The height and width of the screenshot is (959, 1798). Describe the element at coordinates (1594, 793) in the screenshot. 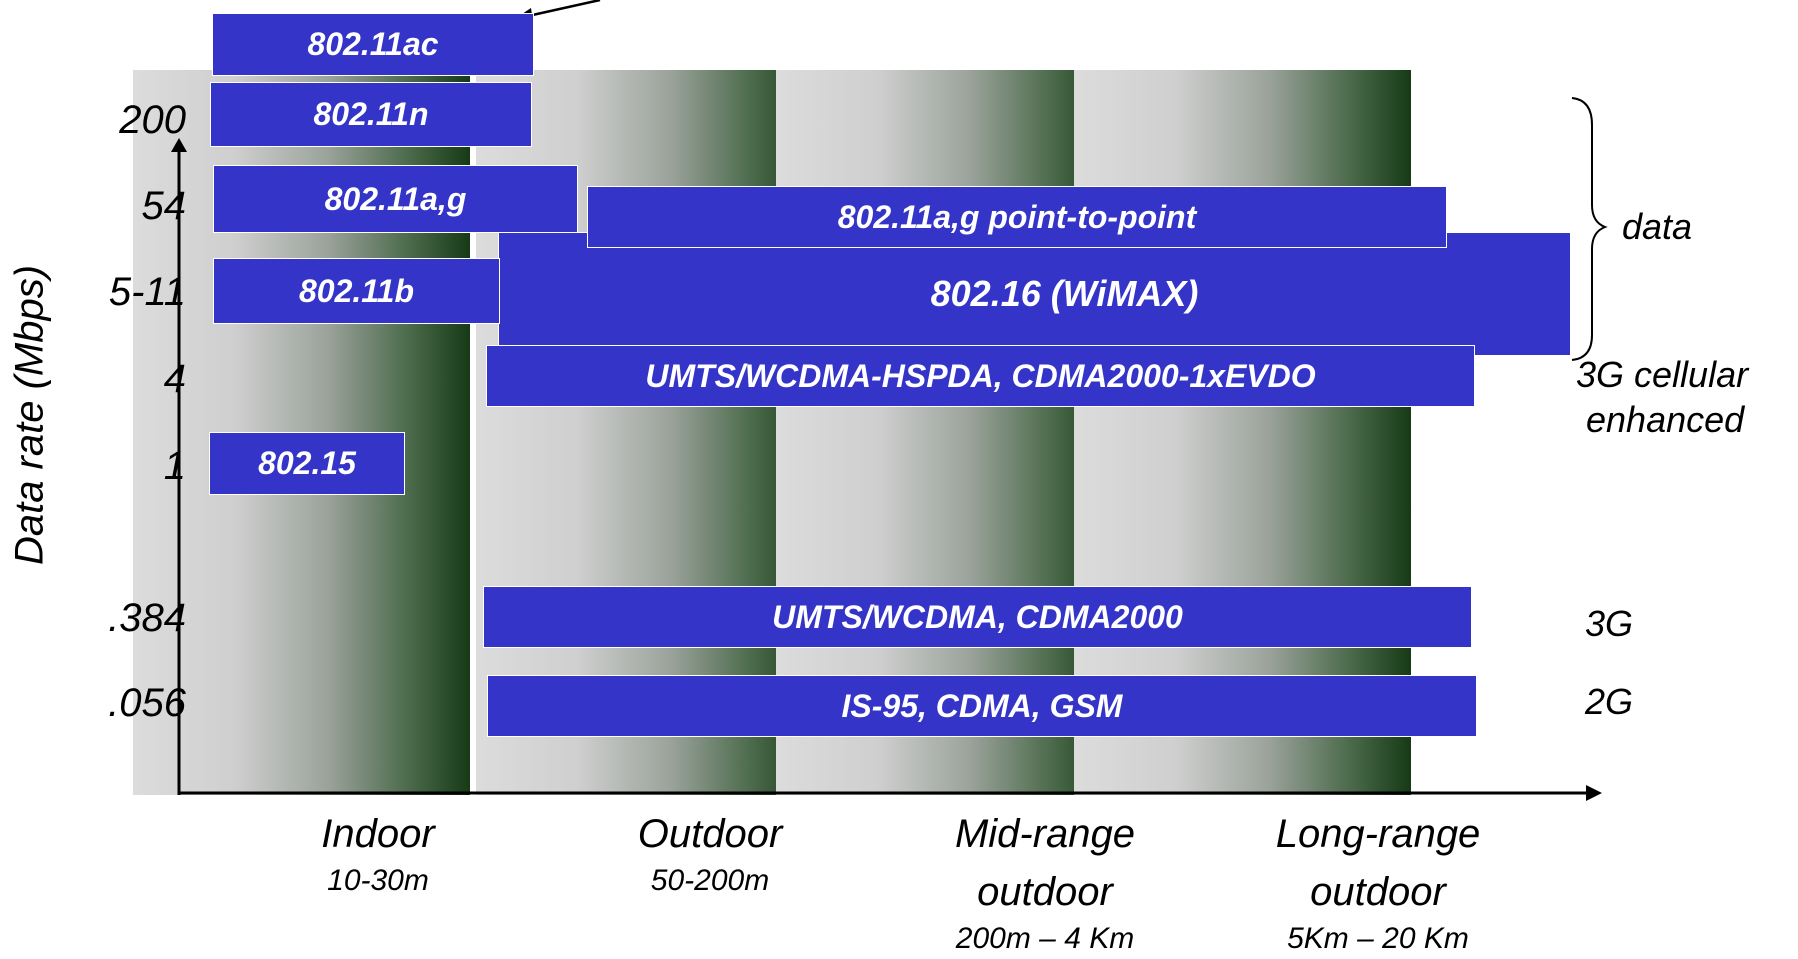

I see `x-axis-arrowhead` at that location.